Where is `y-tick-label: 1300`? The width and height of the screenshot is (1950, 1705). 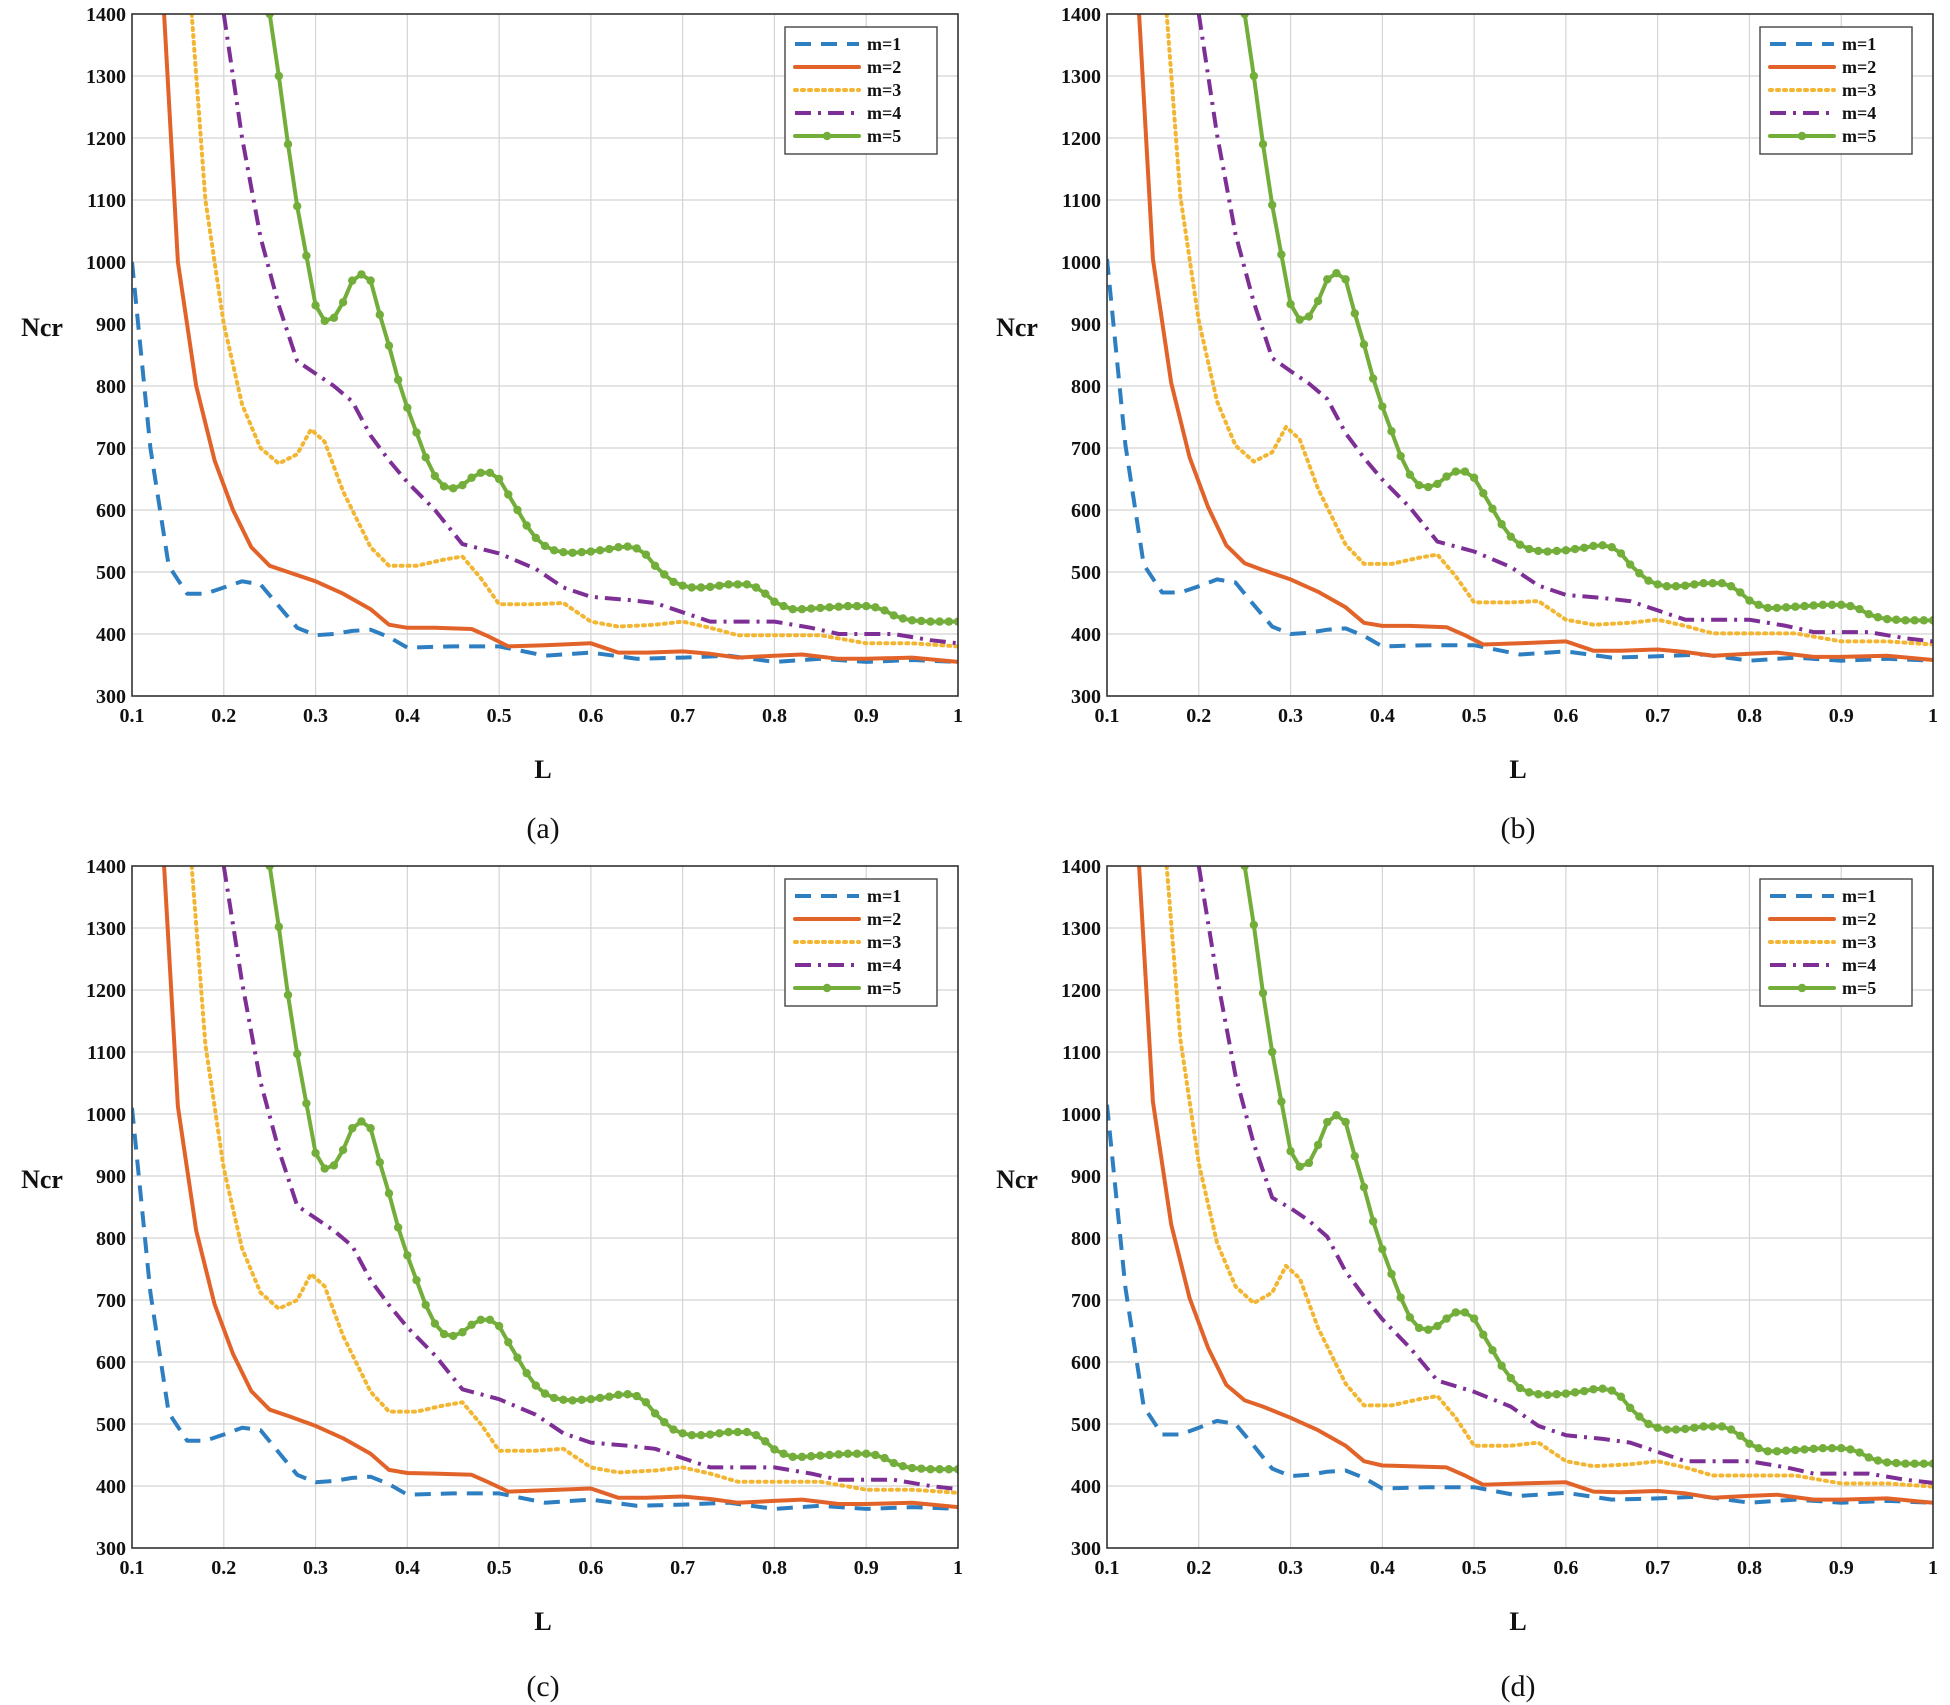
y-tick-label: 1300 is located at coordinates (1081, 77).